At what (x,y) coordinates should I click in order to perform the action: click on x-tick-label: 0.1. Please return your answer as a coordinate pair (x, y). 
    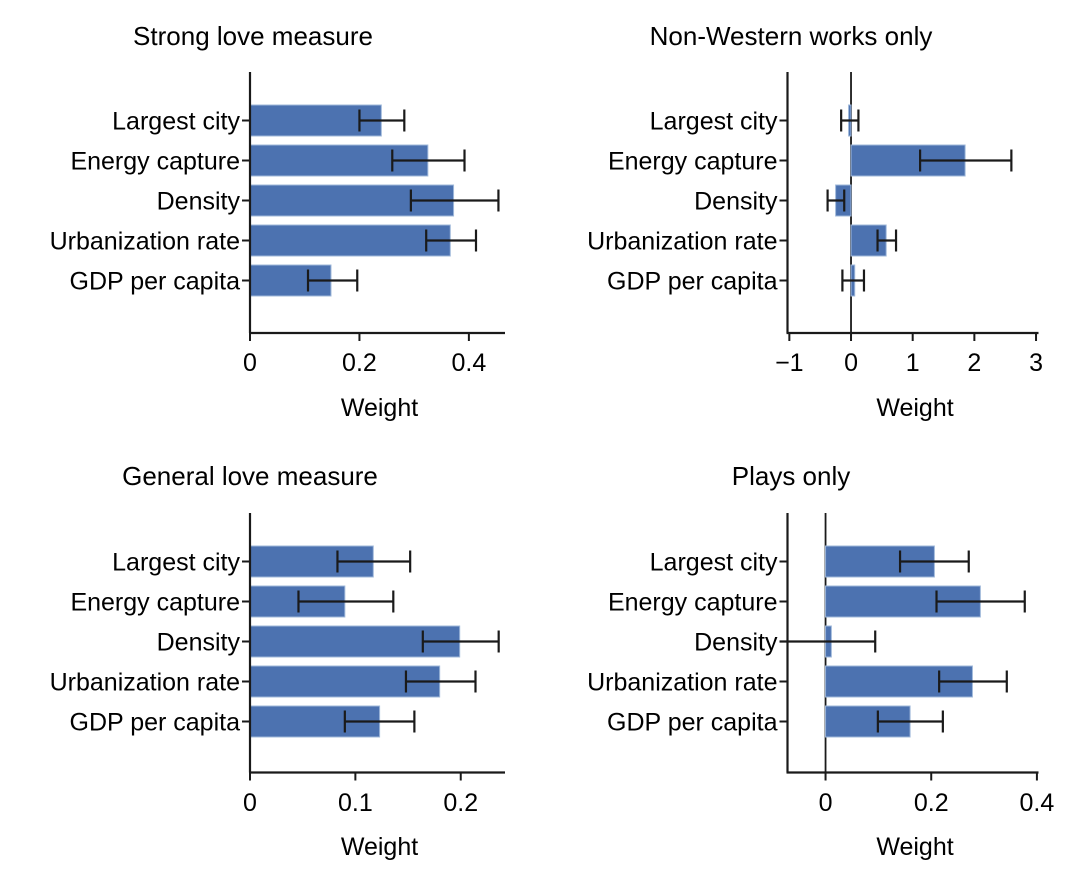
    Looking at the image, I should click on (355, 803).